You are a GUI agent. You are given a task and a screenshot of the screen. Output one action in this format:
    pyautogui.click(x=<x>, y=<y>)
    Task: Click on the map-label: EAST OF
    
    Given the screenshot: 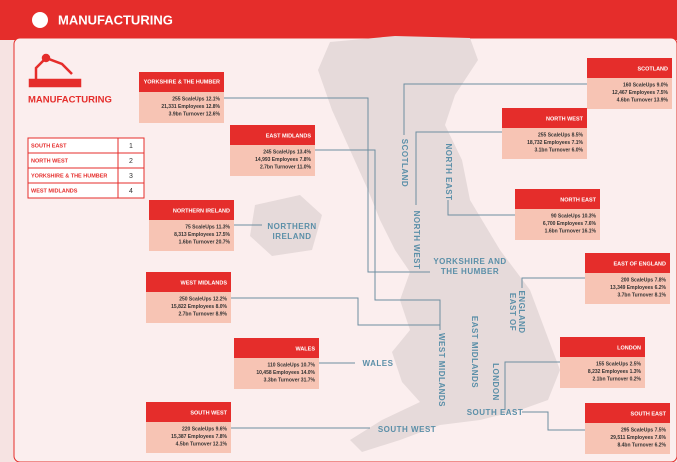 What is the action you would take?
    pyautogui.click(x=512, y=312)
    